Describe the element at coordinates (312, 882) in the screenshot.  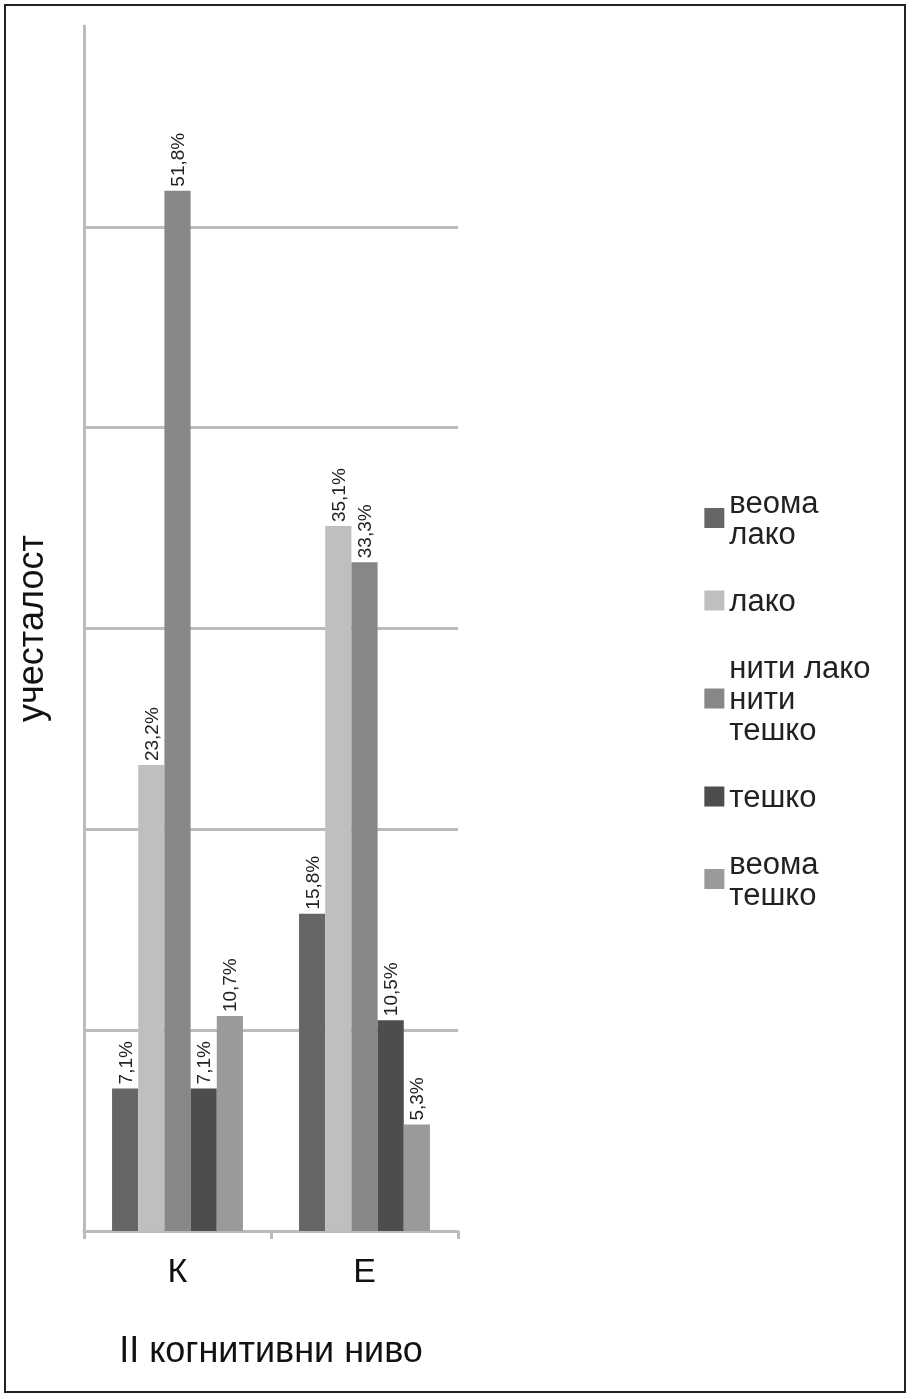
I see `data-label: 15,8%` at that location.